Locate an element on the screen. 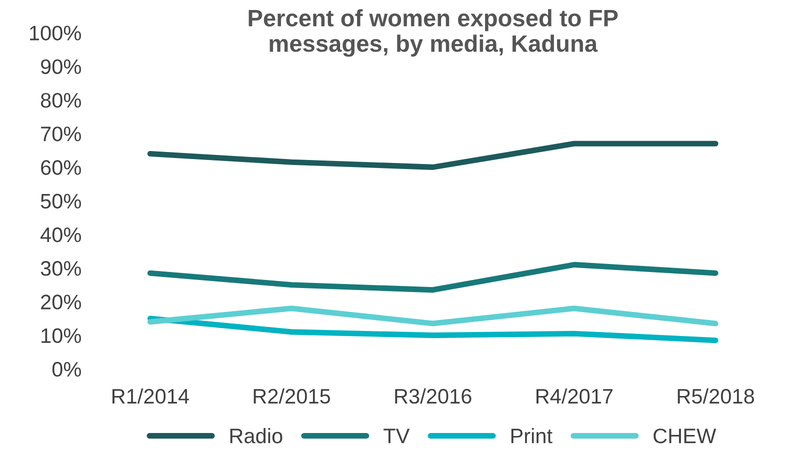 The height and width of the screenshot is (467, 787). y-tick-label: 70% is located at coordinates (61, 134).